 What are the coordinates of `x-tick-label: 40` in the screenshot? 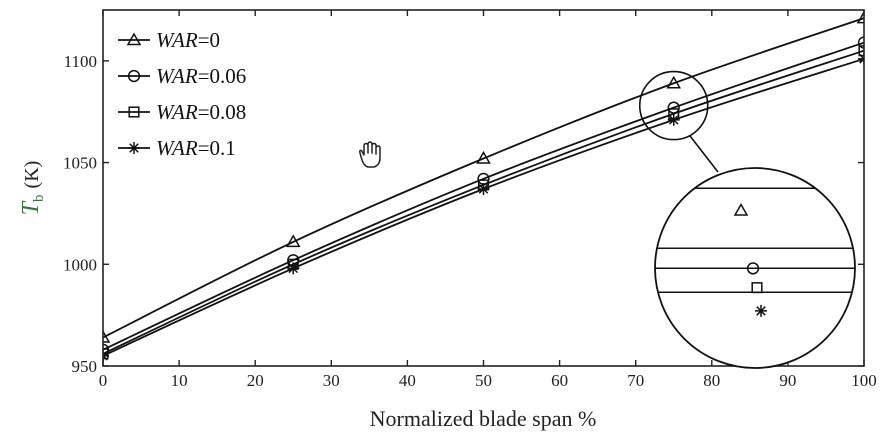 It's located at (407, 380).